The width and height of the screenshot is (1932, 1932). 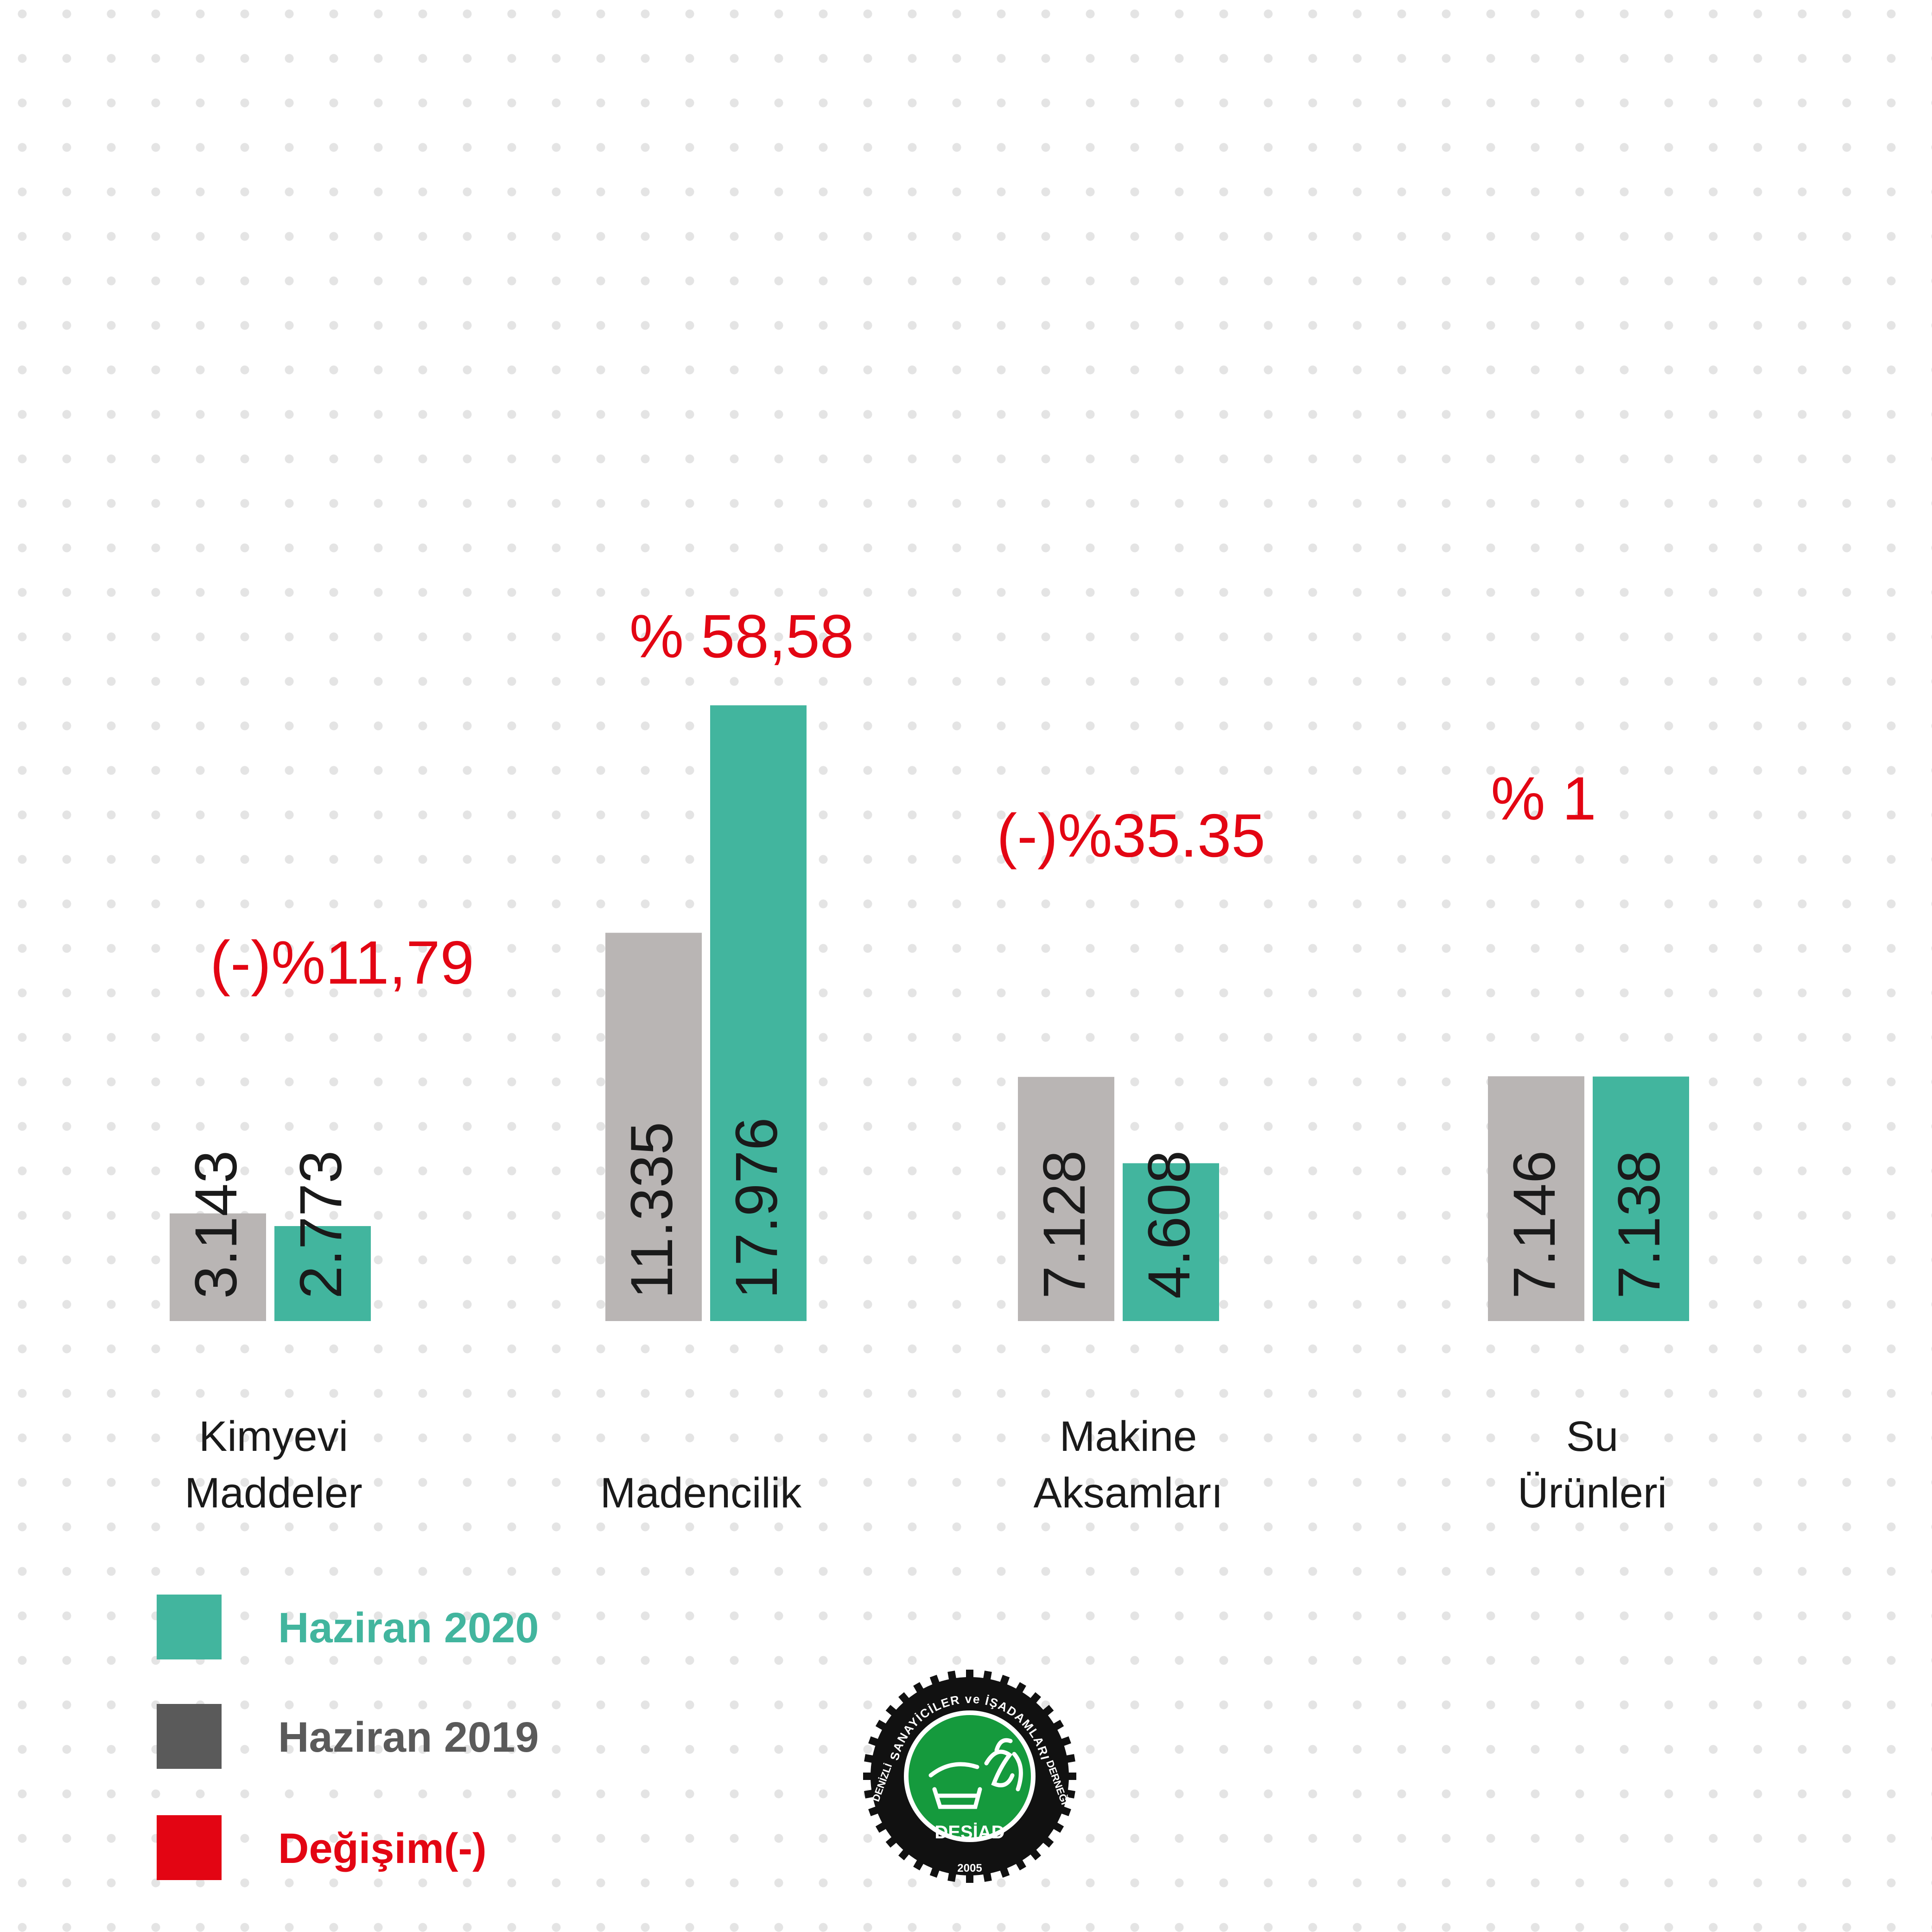 I want to click on legend-label: Haziran 2019, so click(x=408, y=1737).